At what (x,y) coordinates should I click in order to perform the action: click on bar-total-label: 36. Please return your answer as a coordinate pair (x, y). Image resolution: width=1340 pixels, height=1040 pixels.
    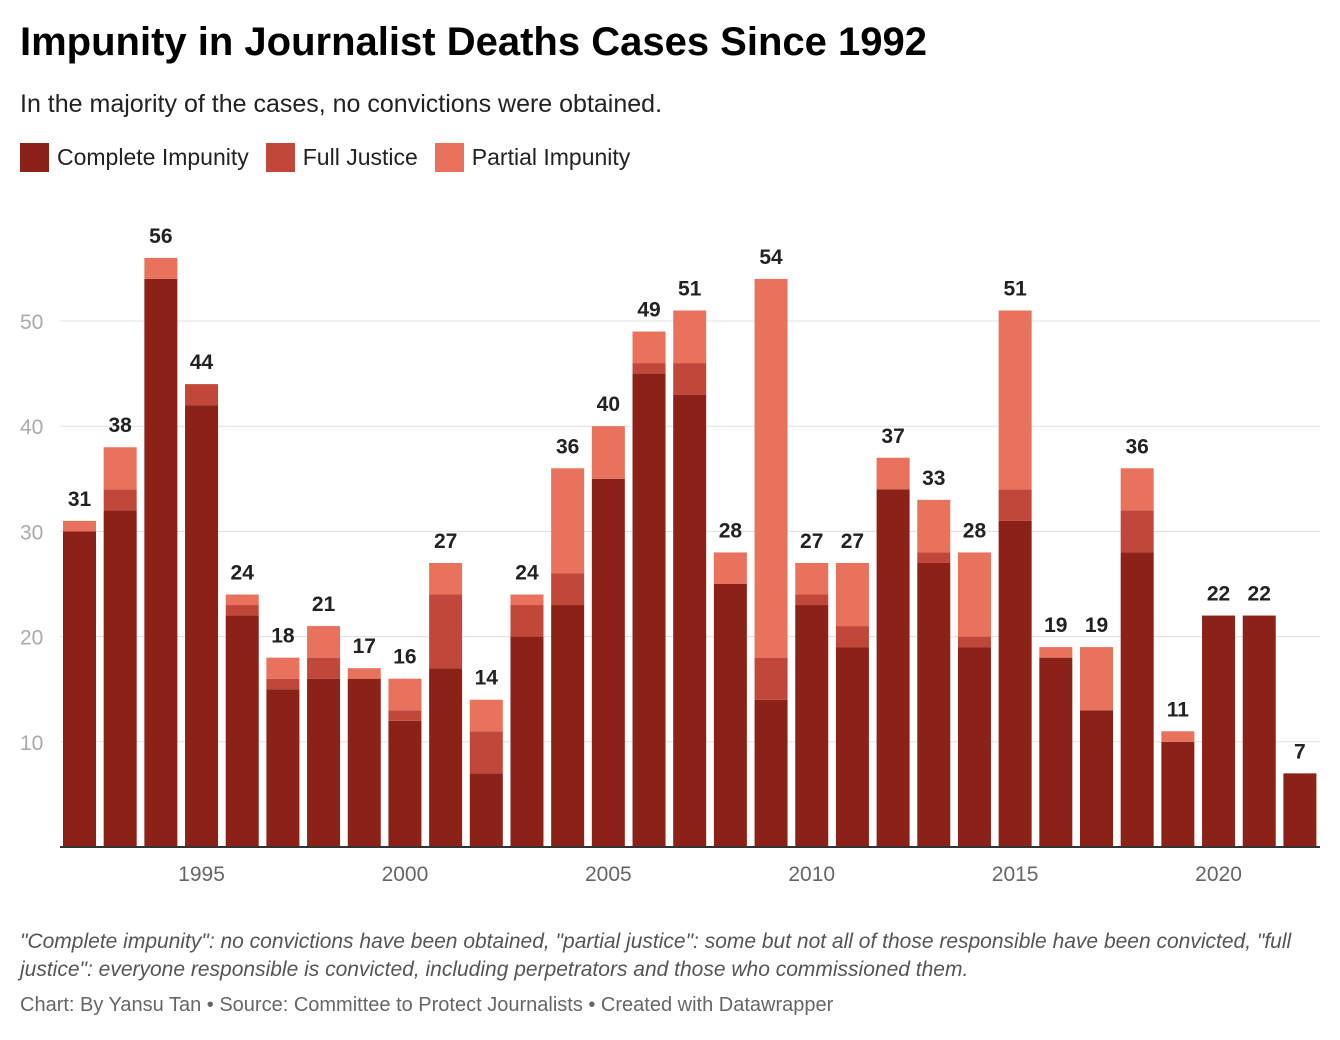
    Looking at the image, I should click on (567, 446).